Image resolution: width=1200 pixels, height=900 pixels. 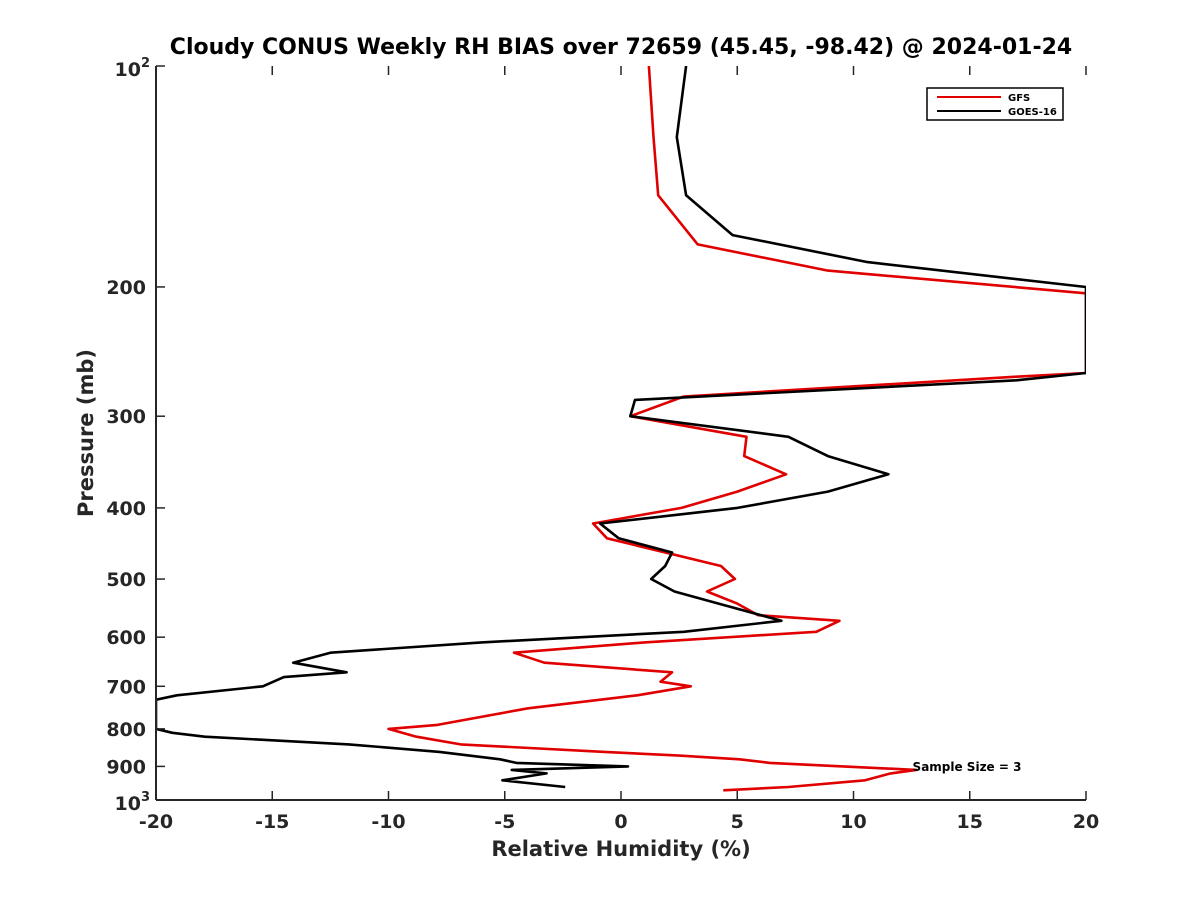 I want to click on x-tick-label: -10, so click(x=388, y=822).